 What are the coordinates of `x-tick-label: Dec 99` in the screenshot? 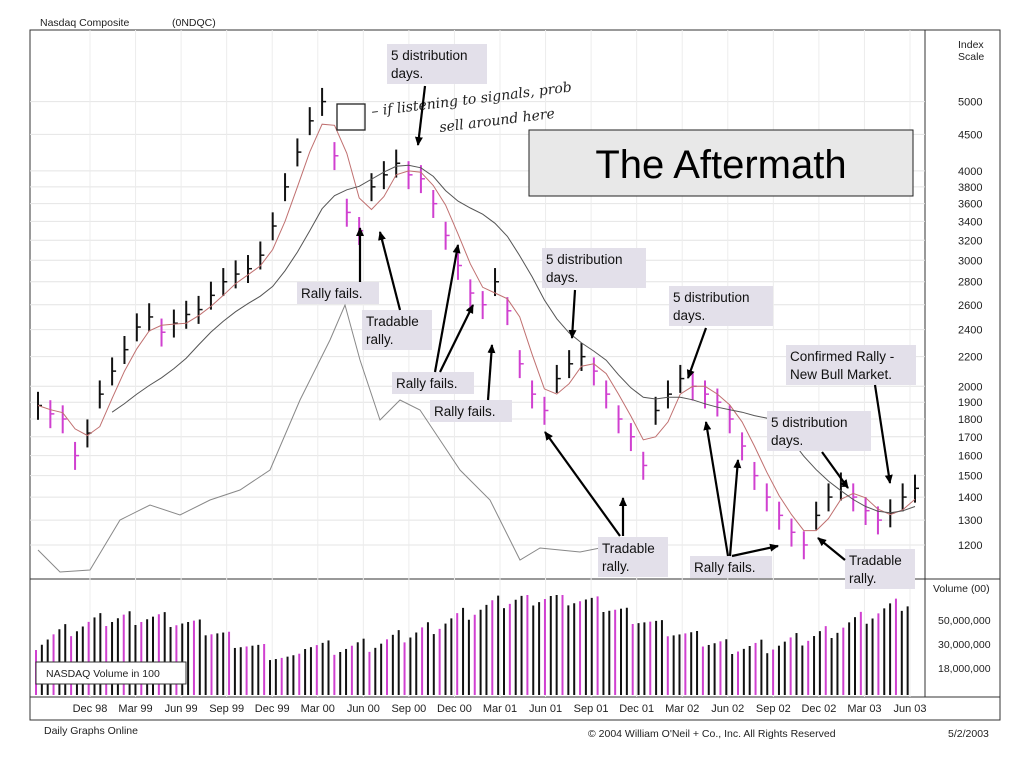 It's located at (272, 709).